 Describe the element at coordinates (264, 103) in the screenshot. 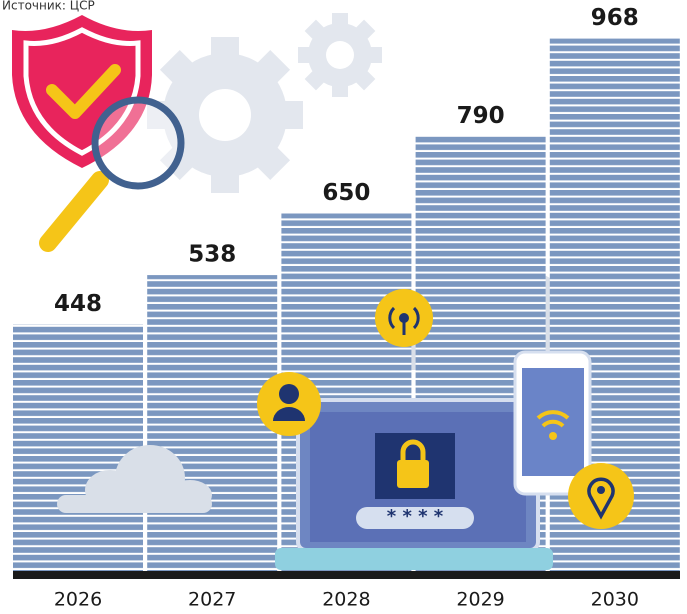

I see `gears` at that location.